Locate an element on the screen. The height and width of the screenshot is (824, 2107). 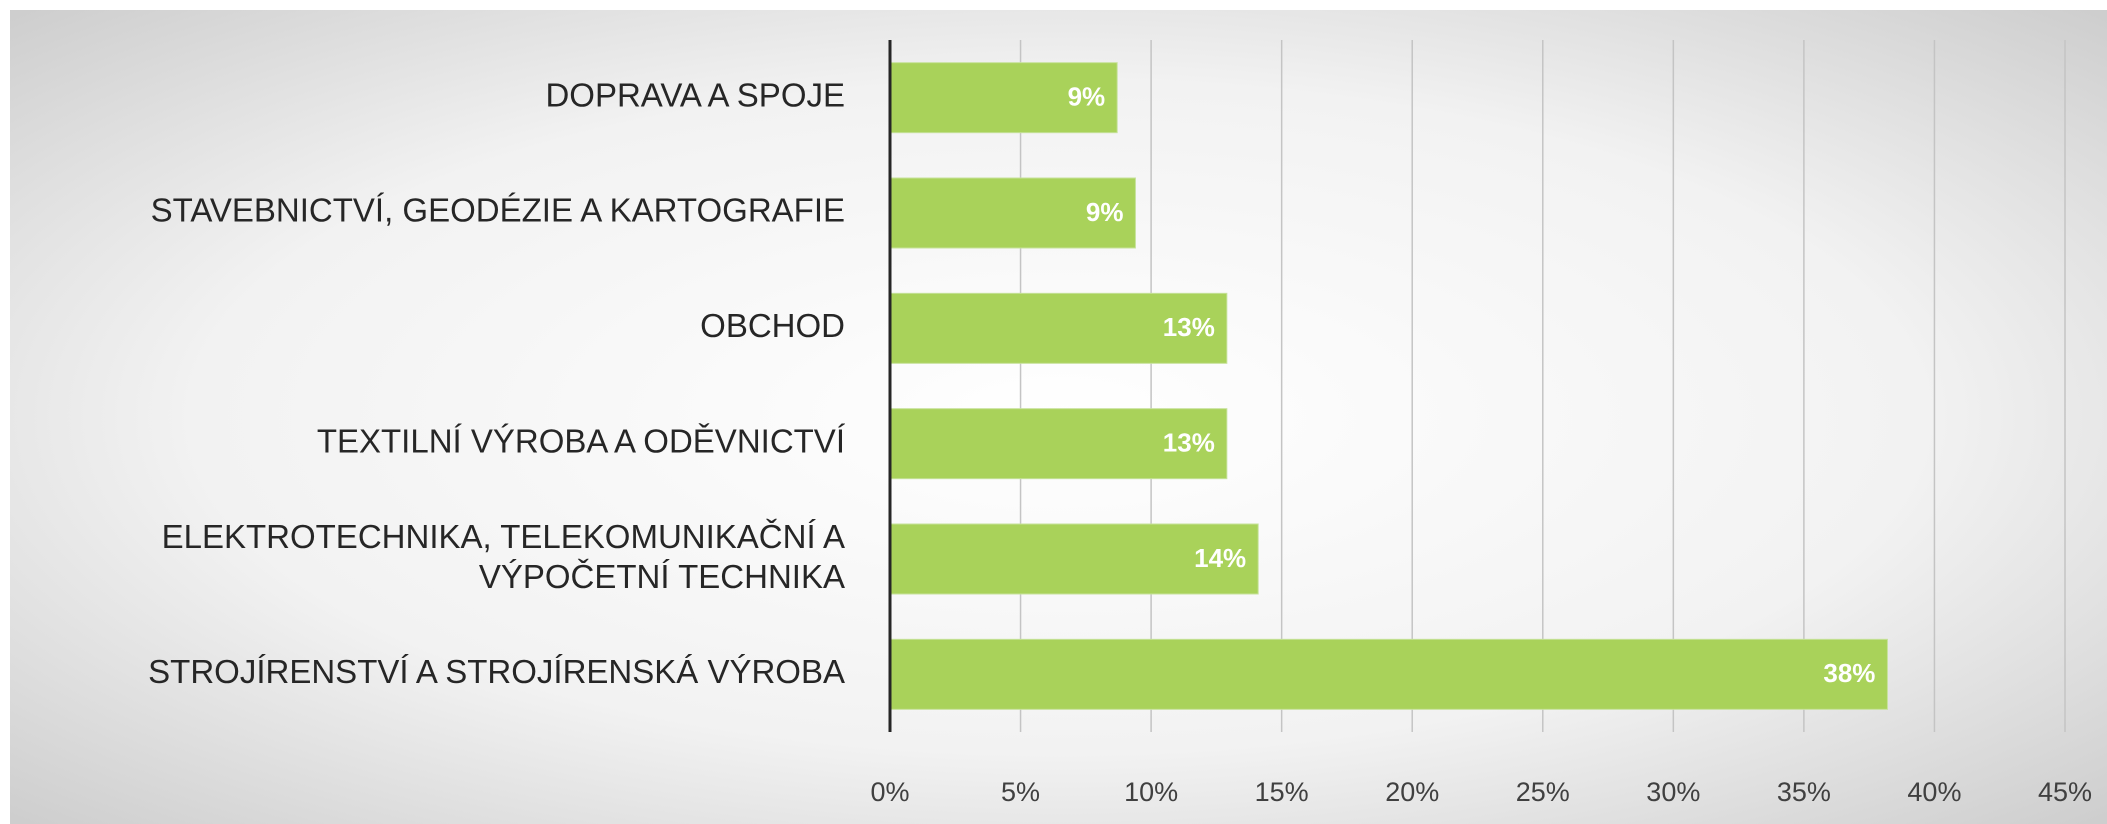
x-tick-label: 15% is located at coordinates (1282, 792).